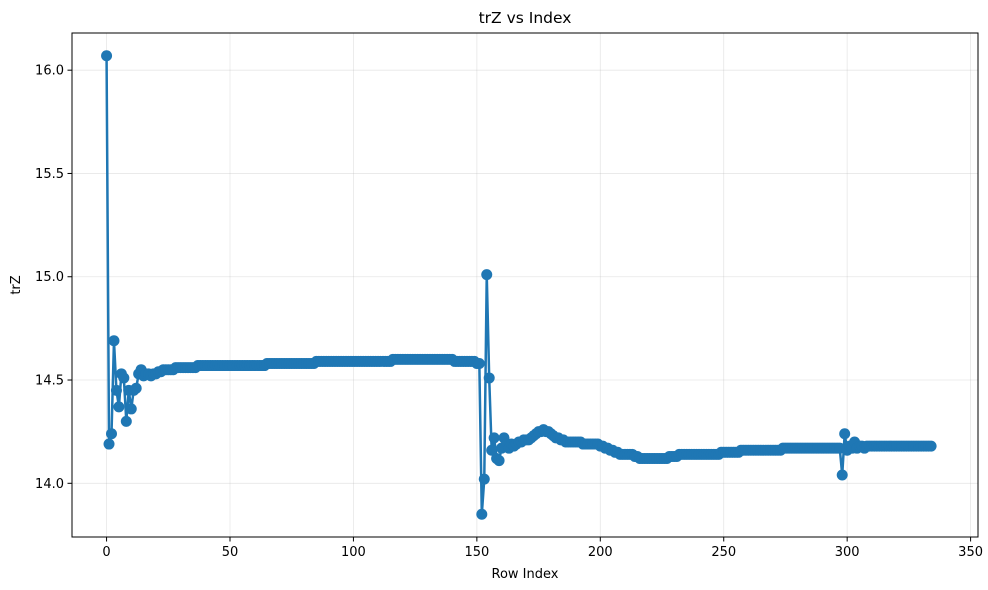 The image size is (988, 590). I want to click on y-axis-title: trZ, so click(16, 284).